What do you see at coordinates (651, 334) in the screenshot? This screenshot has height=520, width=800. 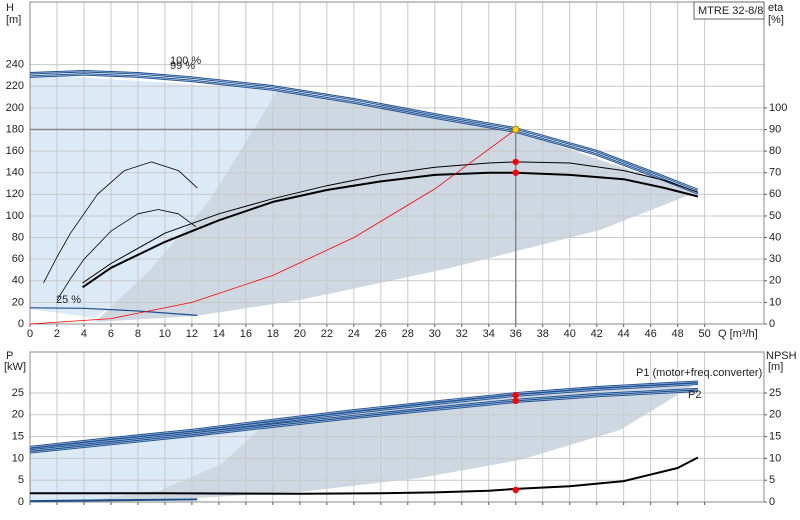 I see `x-tick-label: 46` at bounding box center [651, 334].